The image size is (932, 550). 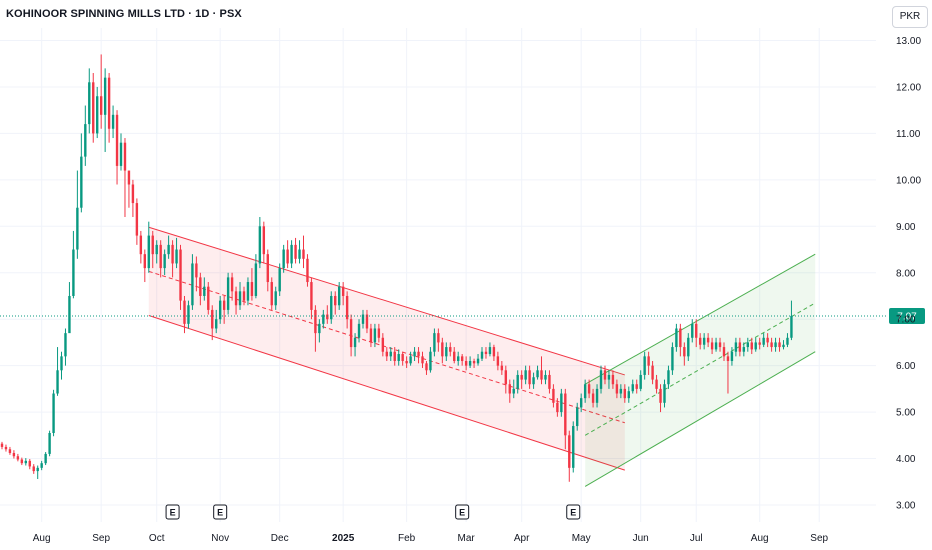 What do you see at coordinates (700, 419) in the screenshot?
I see `channel-lower-line` at bounding box center [700, 419].